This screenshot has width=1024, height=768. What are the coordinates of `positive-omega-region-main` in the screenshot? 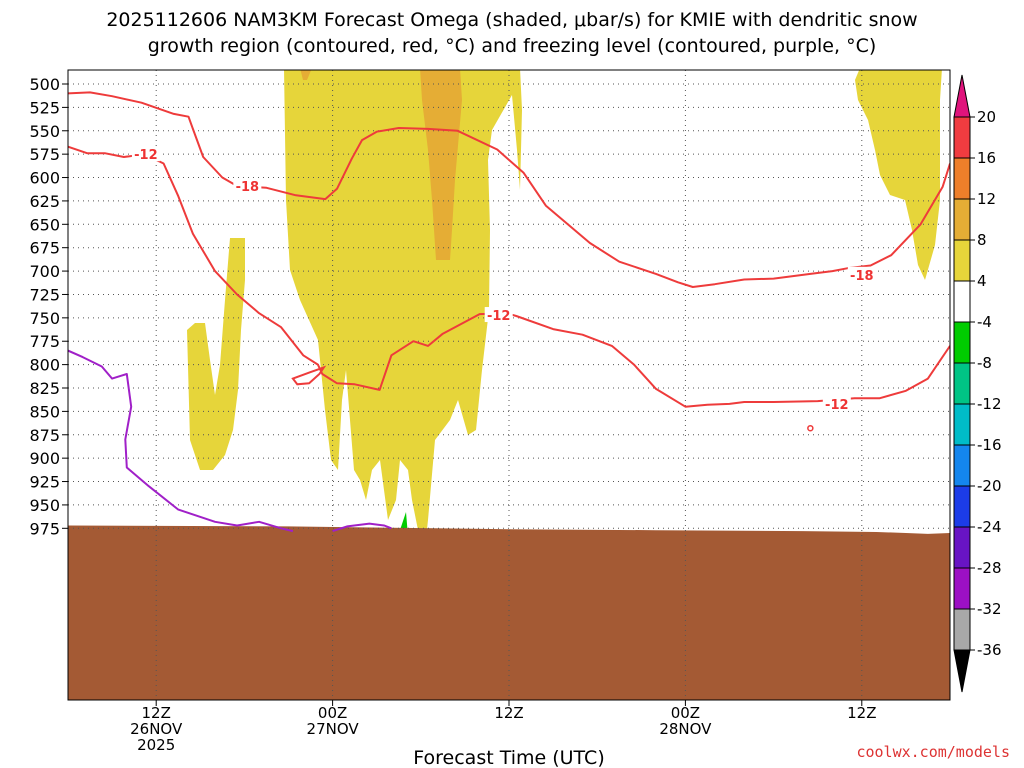 It's located at (403, 314).